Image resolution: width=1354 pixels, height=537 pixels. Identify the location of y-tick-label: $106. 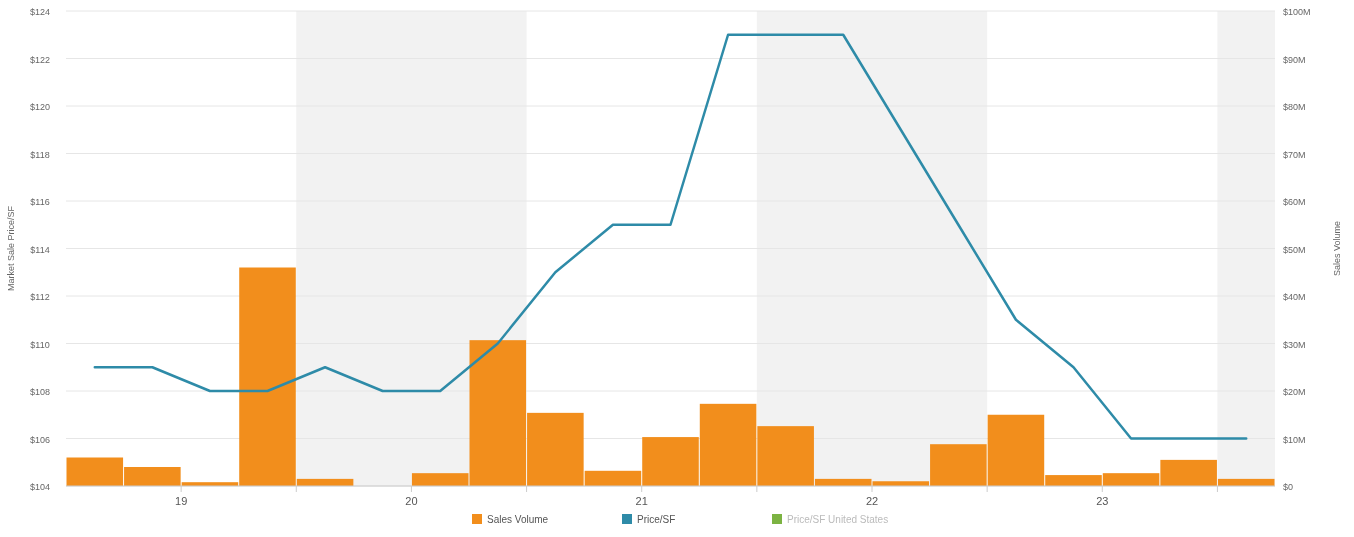
(40, 439).